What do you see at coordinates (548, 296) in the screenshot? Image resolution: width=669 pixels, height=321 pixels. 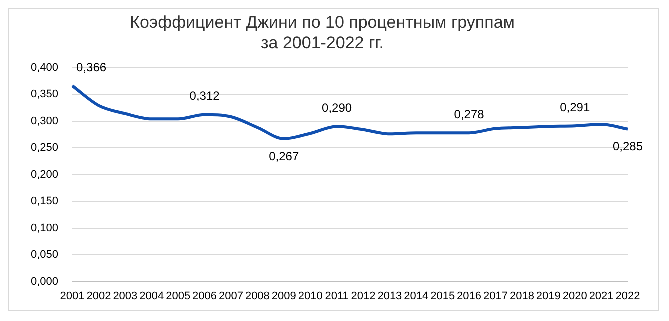 I see `x-tick-label: 2019` at bounding box center [548, 296].